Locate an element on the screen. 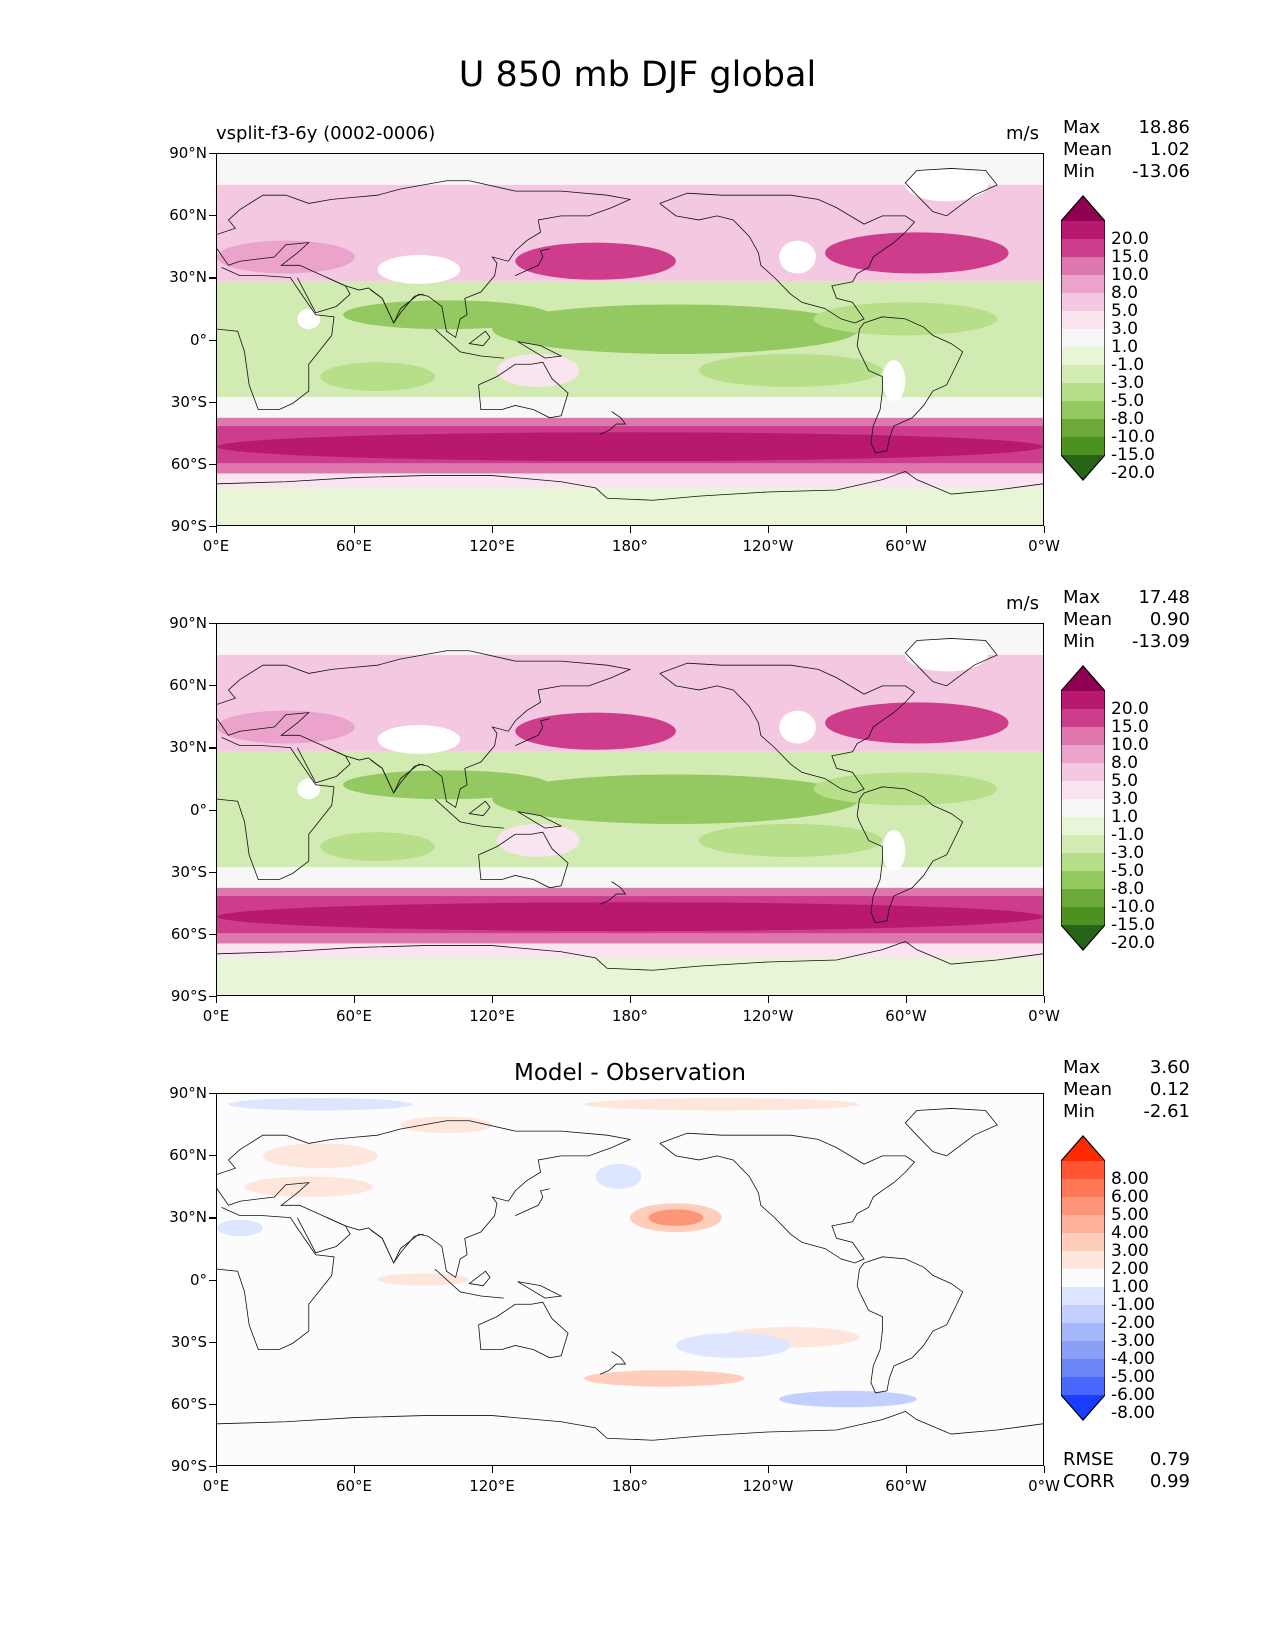 The width and height of the screenshot is (1275, 1650). colorbar-tick-label: -1.0 is located at coordinates (1128, 365).